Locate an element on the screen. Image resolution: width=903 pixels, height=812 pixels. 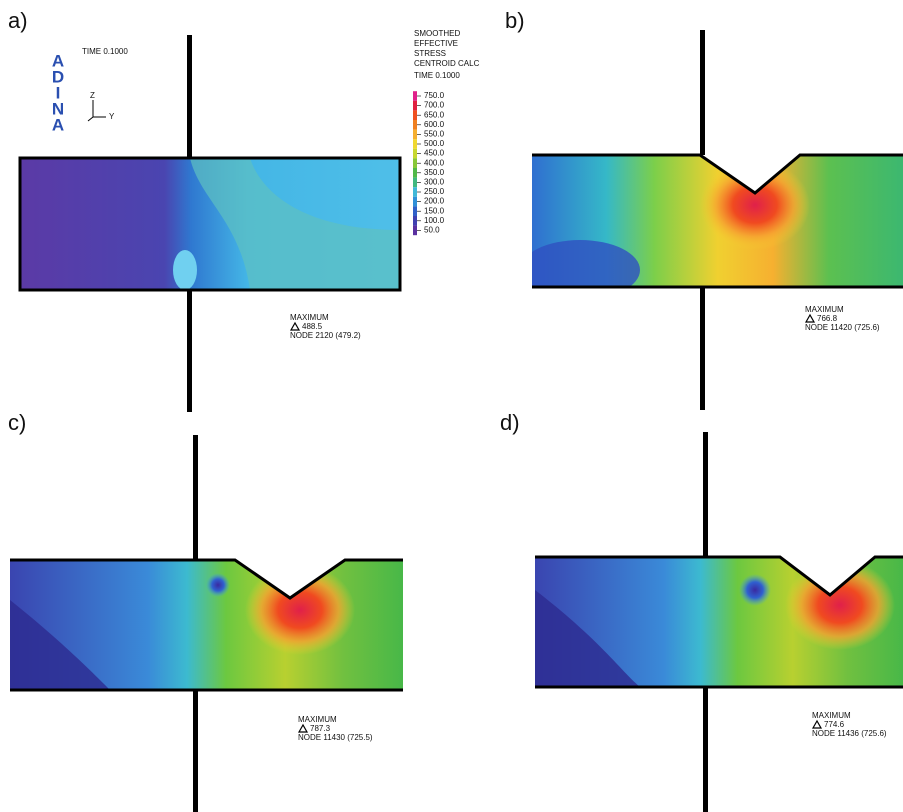
legend-level: 450.0 is located at coordinates (434, 153).